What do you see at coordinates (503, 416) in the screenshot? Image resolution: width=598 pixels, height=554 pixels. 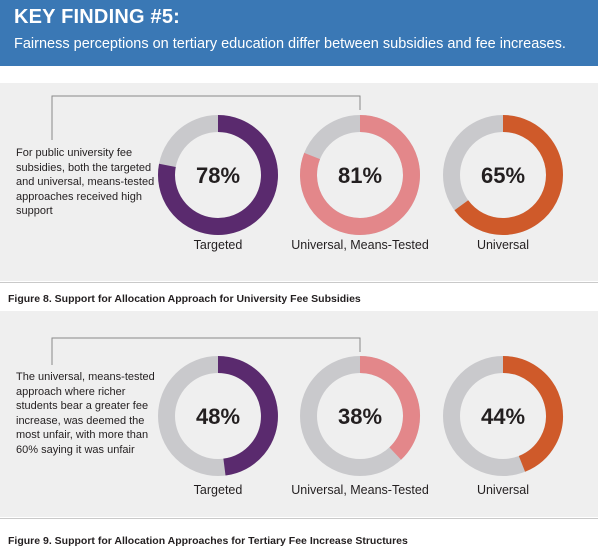 I see `donut-value-label: 44%` at bounding box center [503, 416].